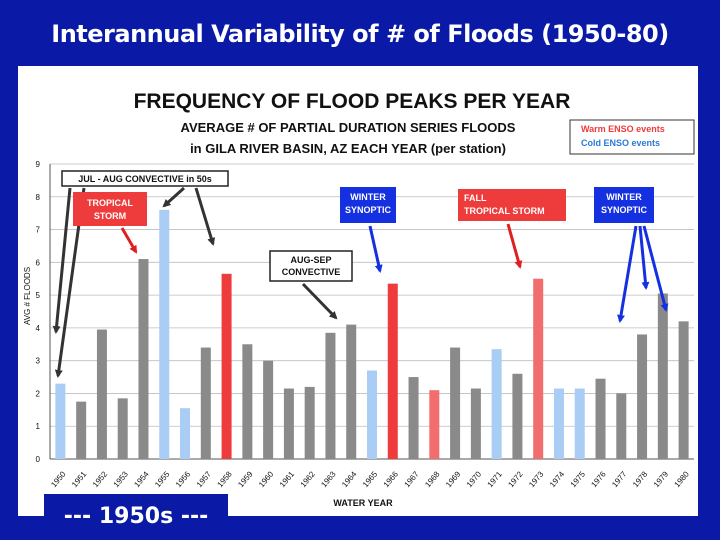 This screenshot has height=540, width=720. Describe the element at coordinates (642, 396) in the screenshot. I see `bar-1978` at that location.